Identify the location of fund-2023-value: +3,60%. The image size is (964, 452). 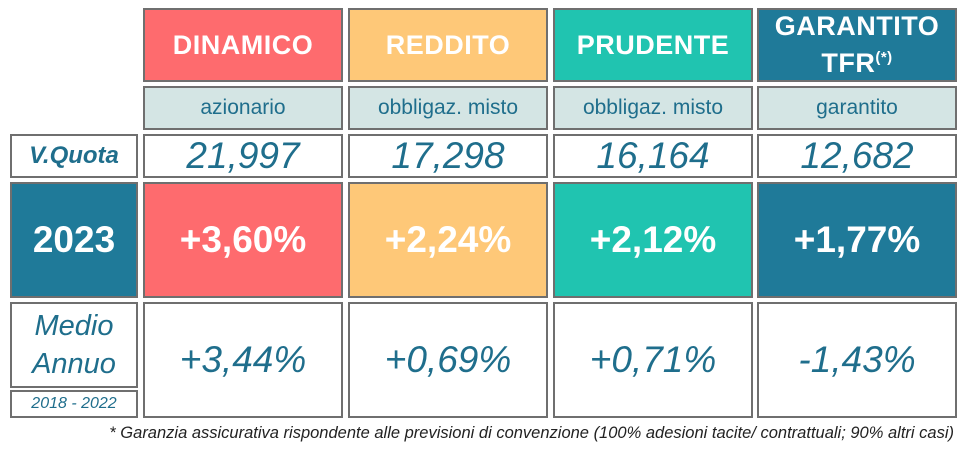
(243, 239).